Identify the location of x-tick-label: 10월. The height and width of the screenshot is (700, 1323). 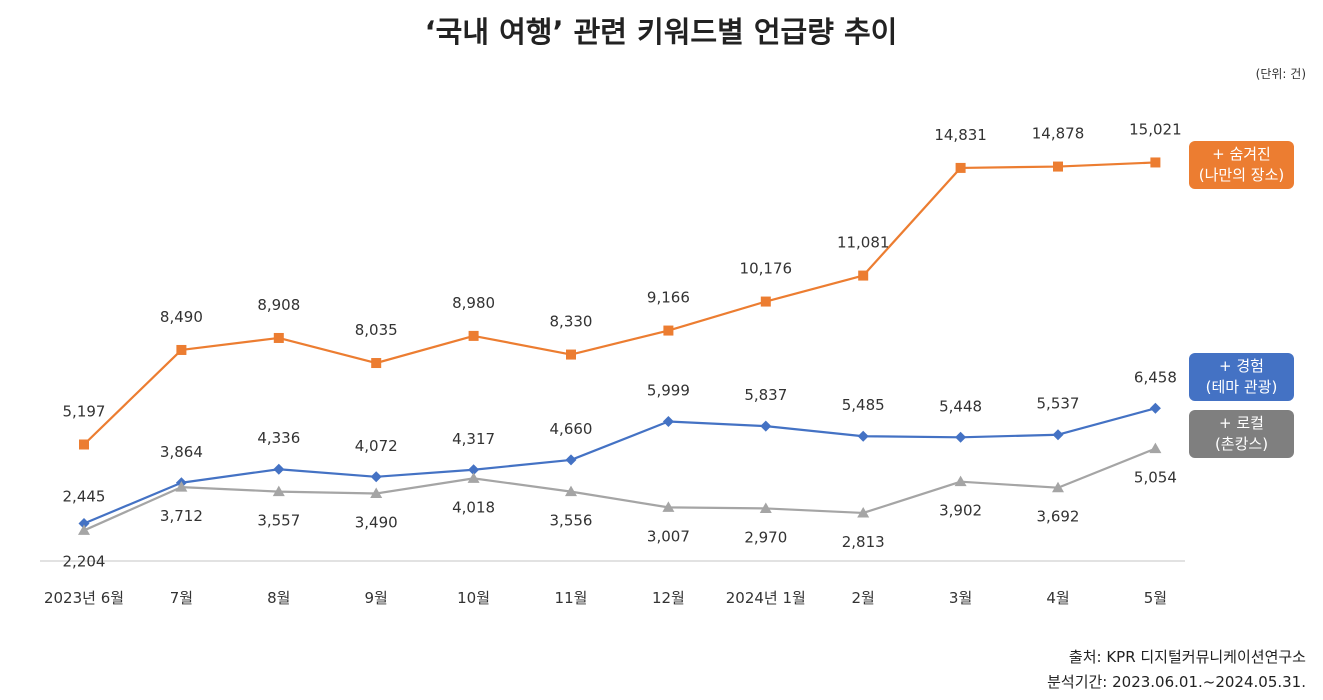
(473, 598).